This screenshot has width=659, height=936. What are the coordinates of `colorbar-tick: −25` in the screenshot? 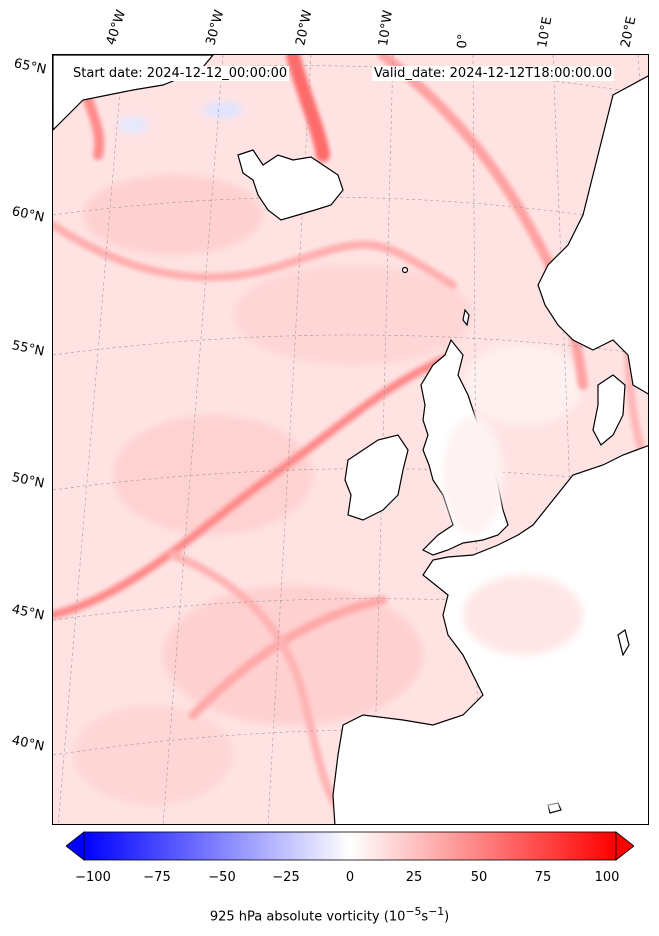 It's located at (286, 877).